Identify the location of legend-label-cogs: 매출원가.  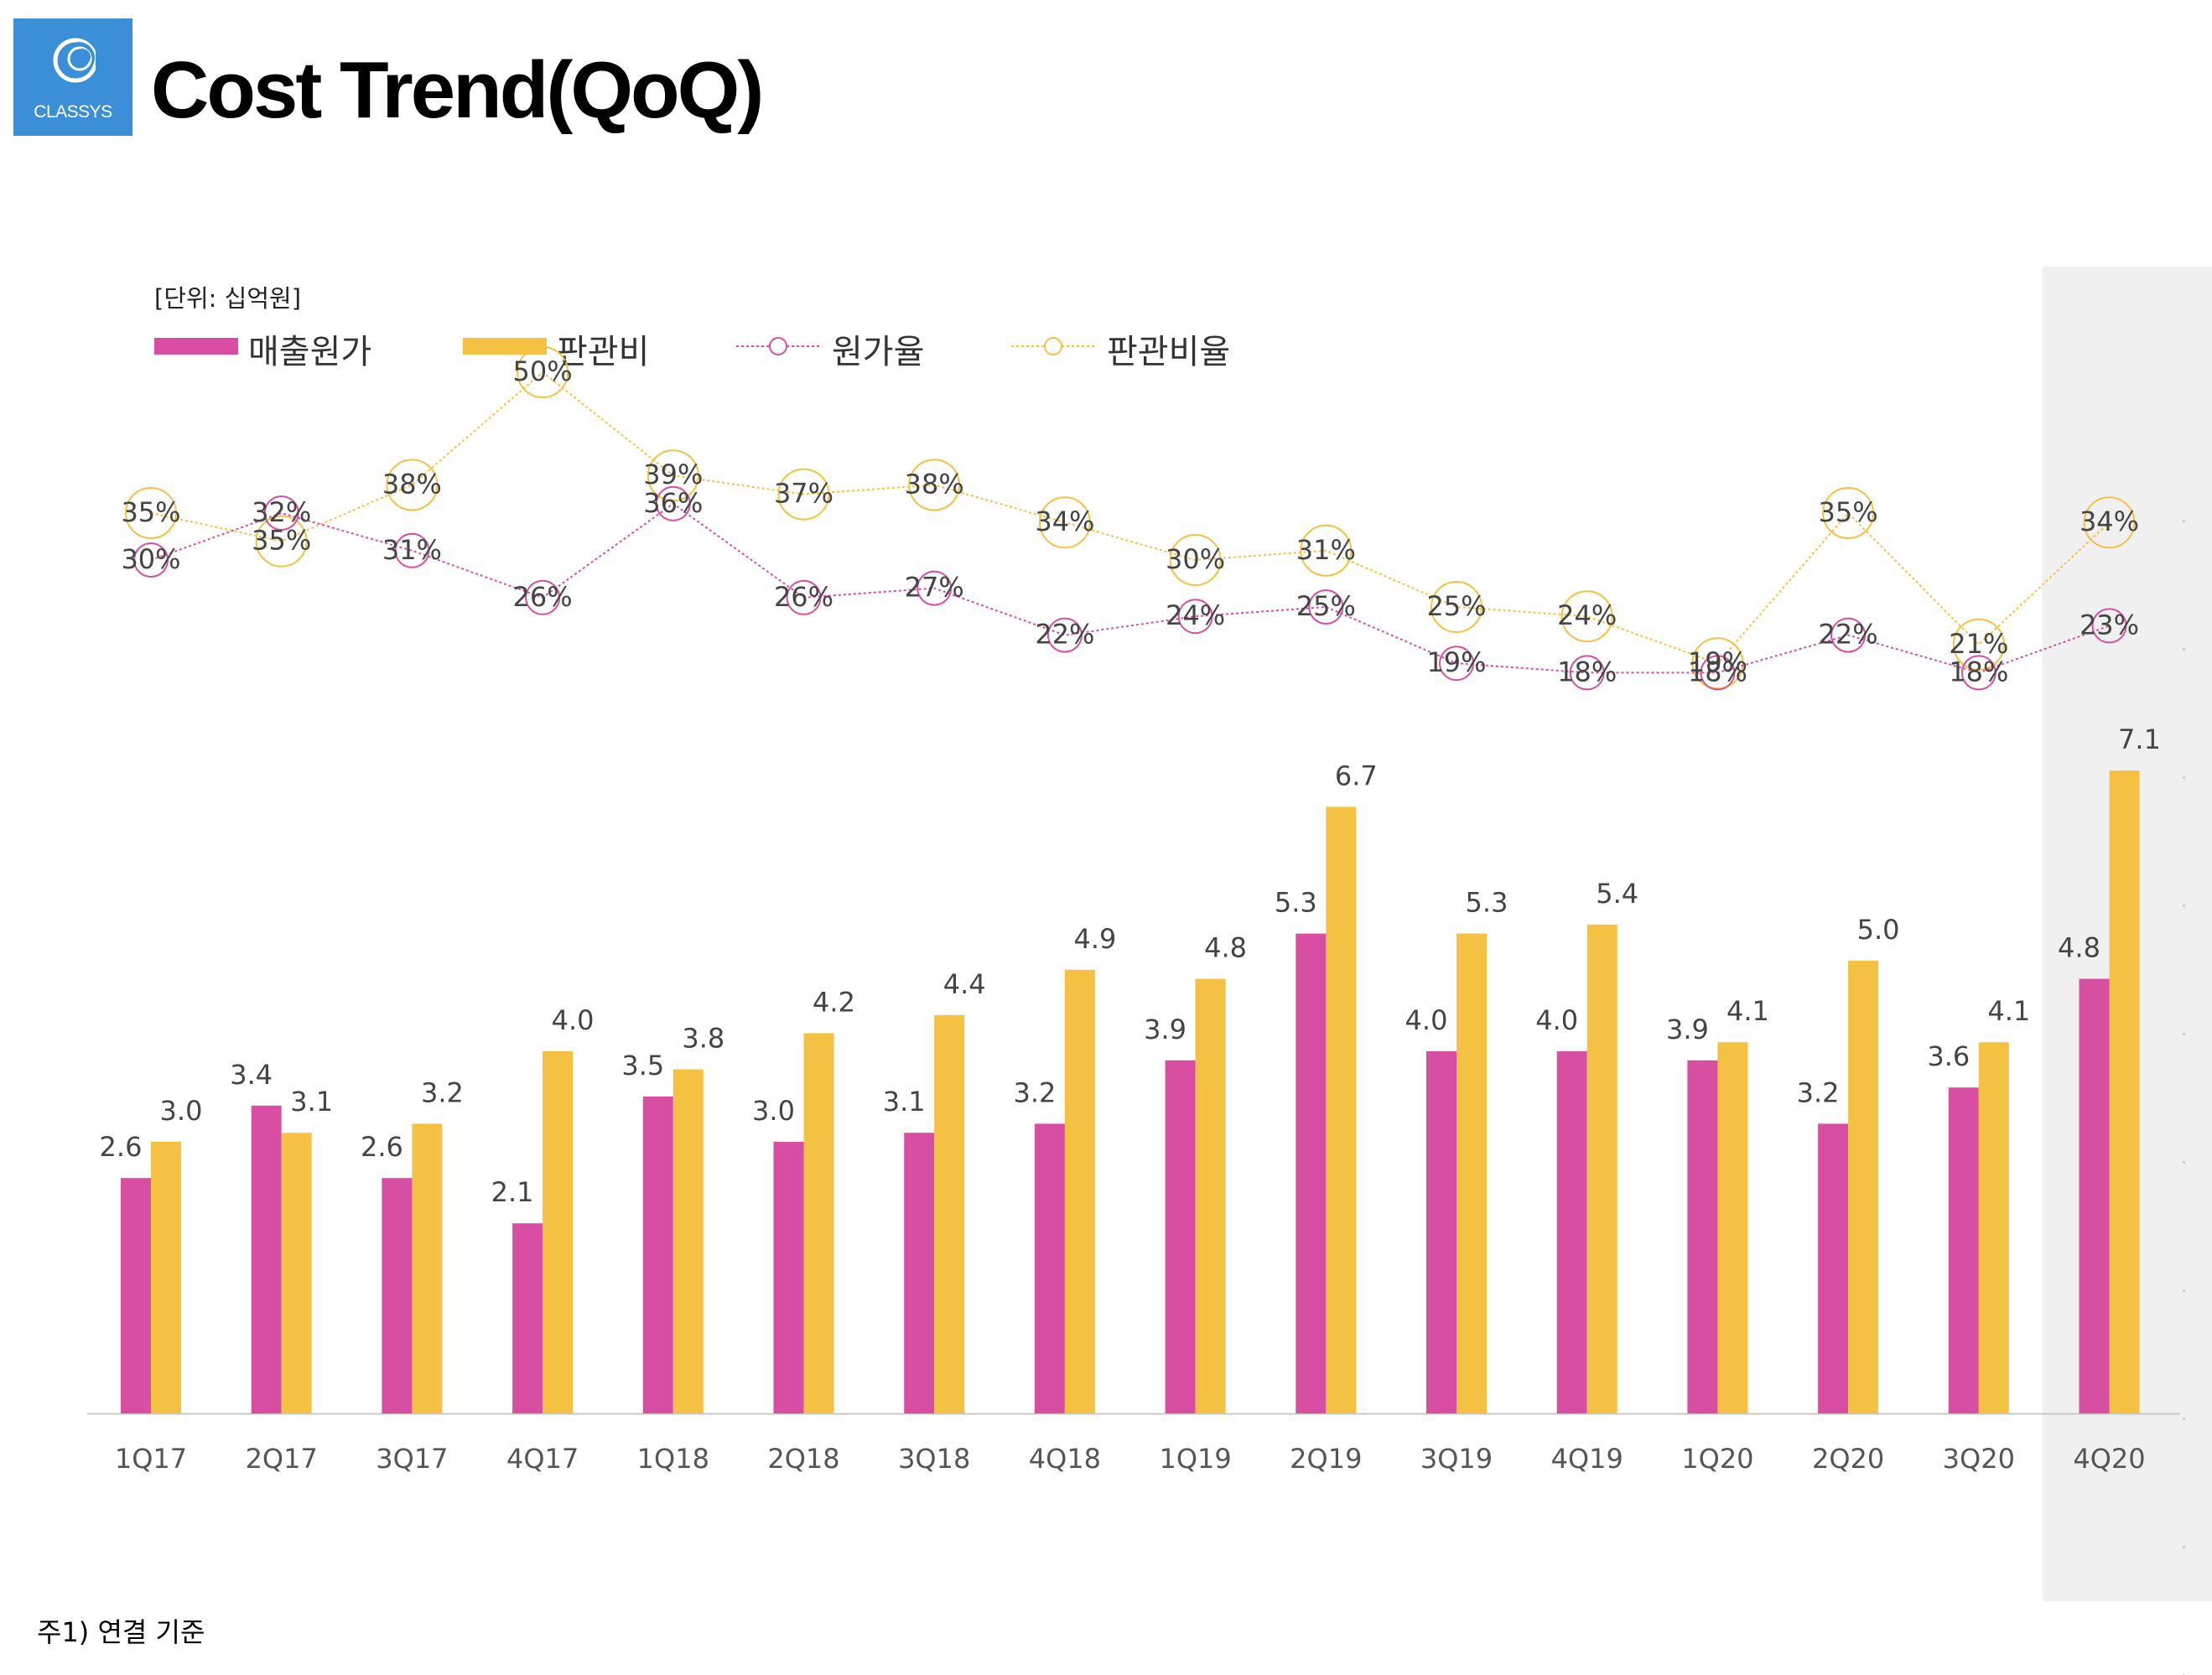
(310, 352).